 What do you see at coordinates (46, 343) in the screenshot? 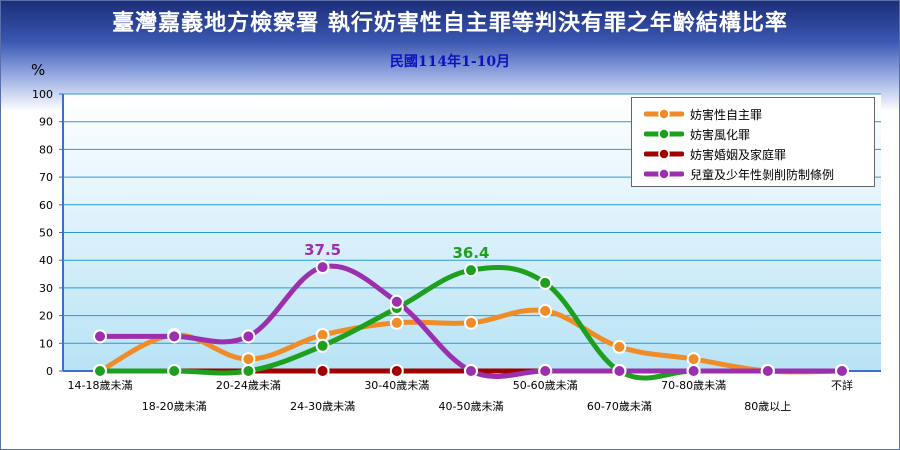
I see `y-tick-label: 10` at bounding box center [46, 343].